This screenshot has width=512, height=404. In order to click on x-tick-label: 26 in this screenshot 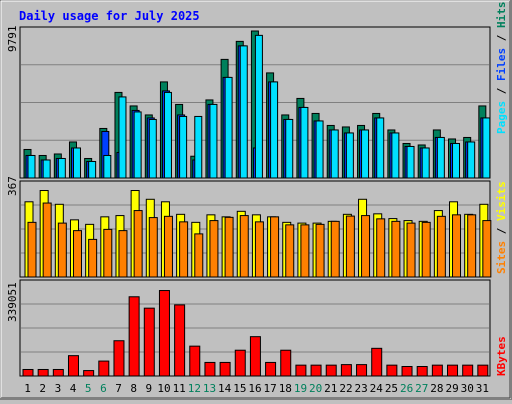, I will do `click(406, 388)`.